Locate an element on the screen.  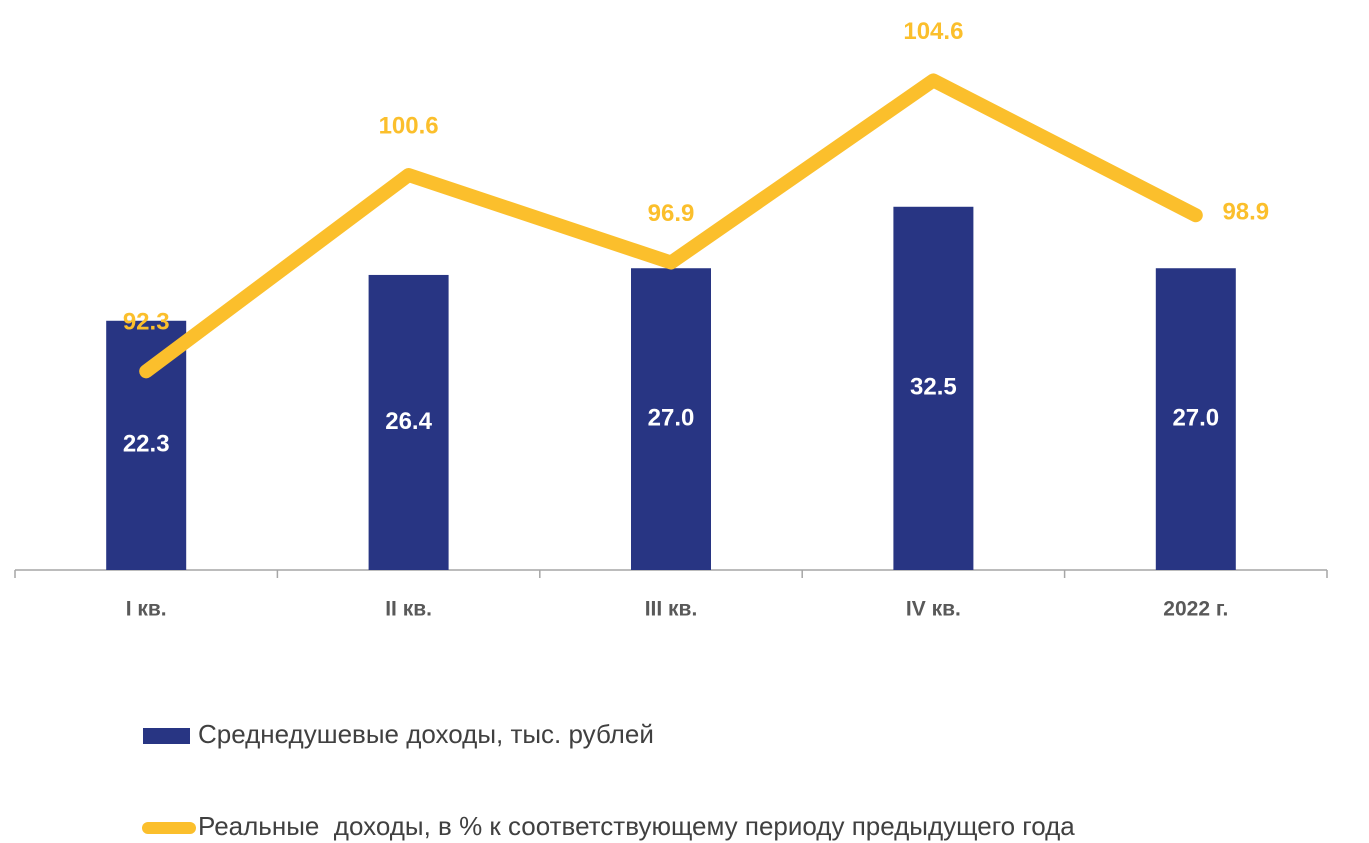
x-tick-label: I кв. is located at coordinates (146, 609).